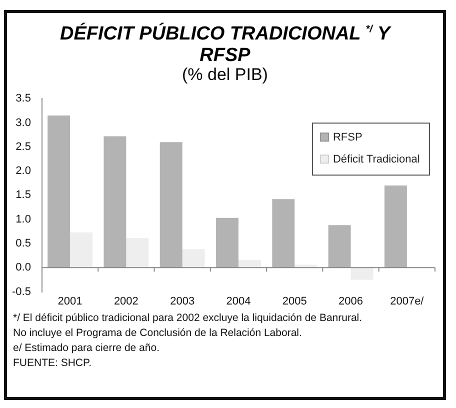  What do you see at coordinates (23, 219) in the screenshot?
I see `y-tick-label: 1.0` at bounding box center [23, 219].